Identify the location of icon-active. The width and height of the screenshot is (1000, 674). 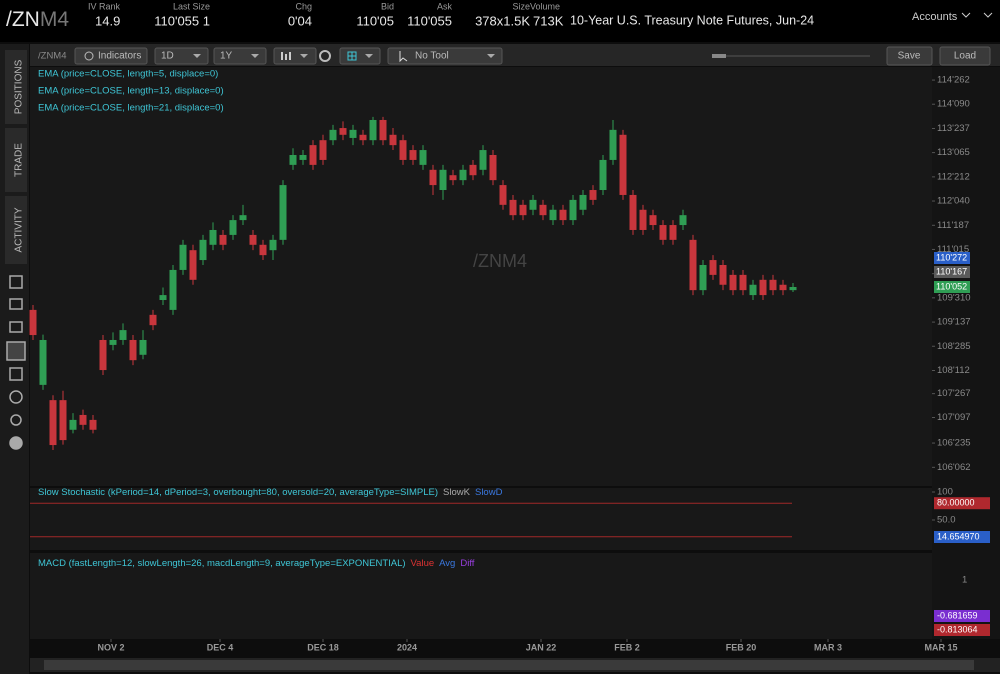
(16, 351).